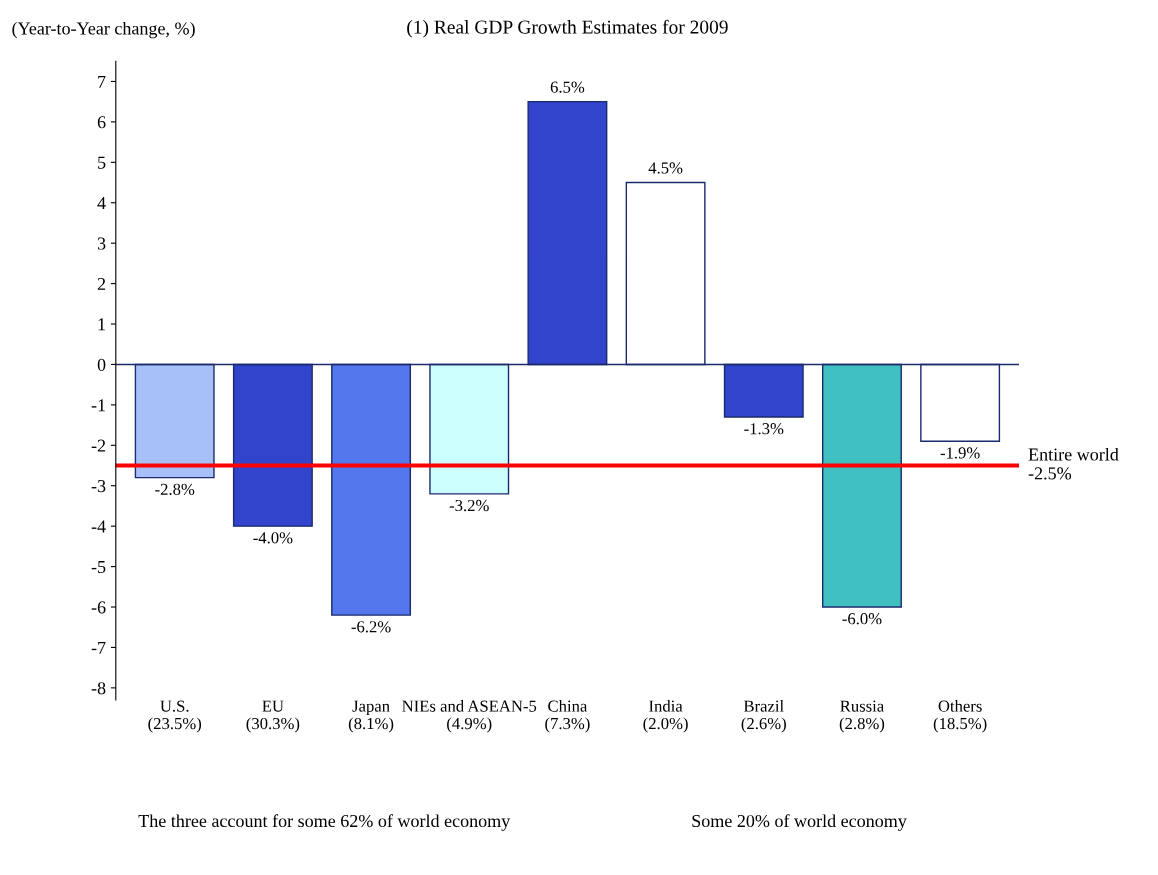 Image resolution: width=1158 pixels, height=875 pixels. Describe the element at coordinates (567, 28) in the screenshot. I see `chart-title: (1) Real GDP Growth Estimates for 2009` at that location.